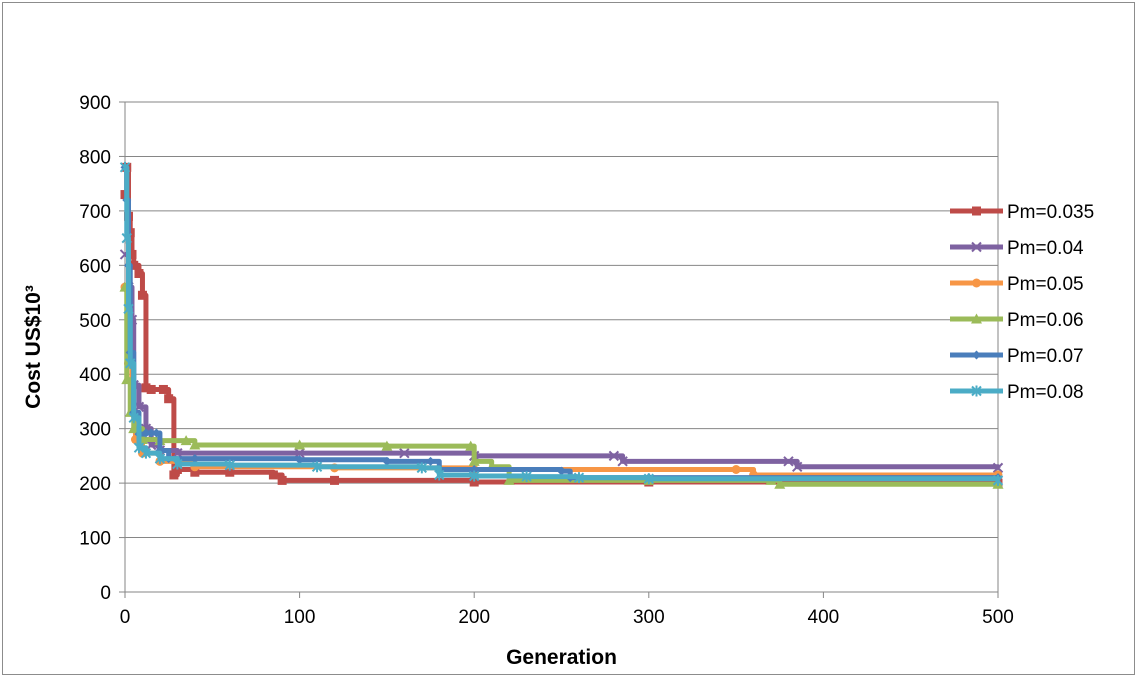 Image resolution: width=1139 pixels, height=679 pixels. I want to click on y-tick-label: 300, so click(95, 430).